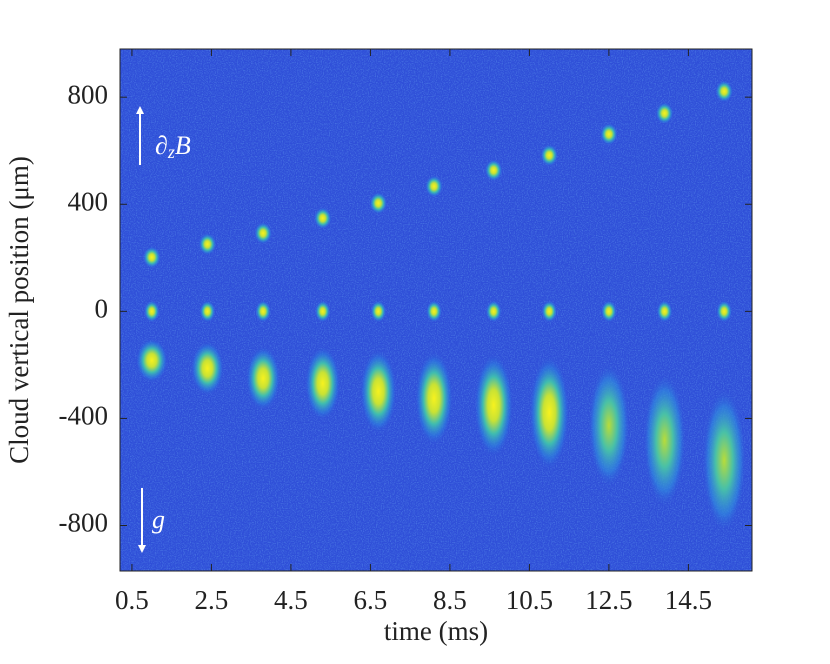 Image resolution: width=830 pixels, height=664 pixels. I want to click on y-axis-label: Cloud vertical position (μm), so click(19, 310).